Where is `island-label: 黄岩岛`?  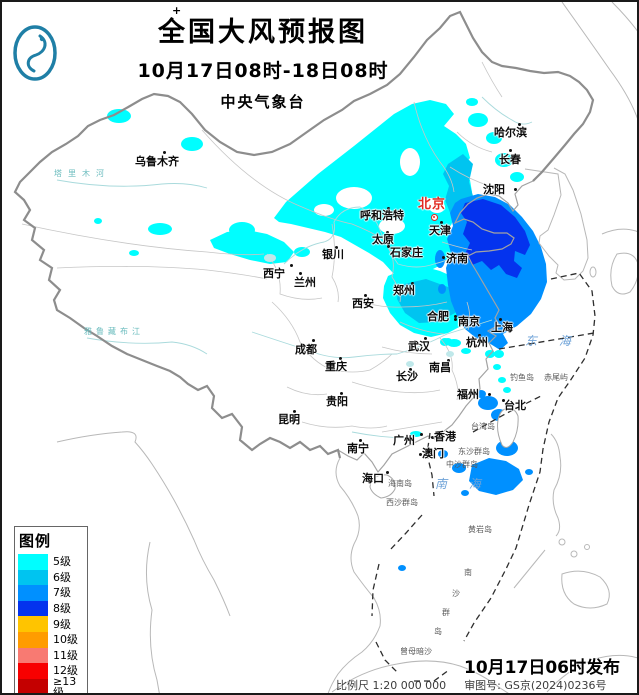
island-label: 黄岩岛 is located at coordinates (480, 529).